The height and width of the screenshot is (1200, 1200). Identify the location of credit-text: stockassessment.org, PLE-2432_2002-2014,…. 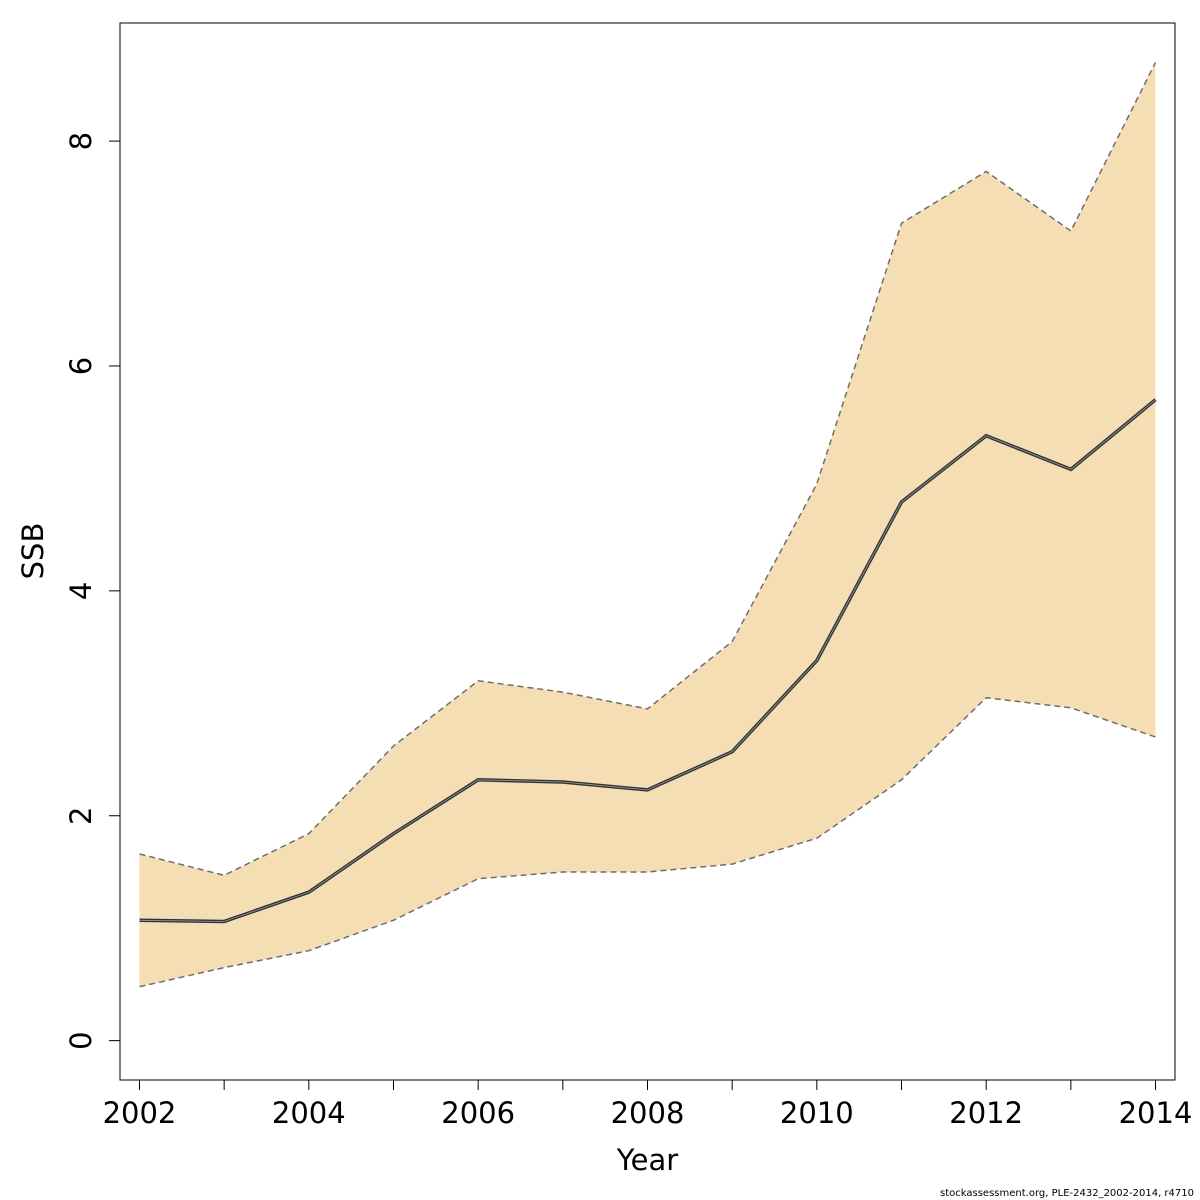
(1067, 1193).